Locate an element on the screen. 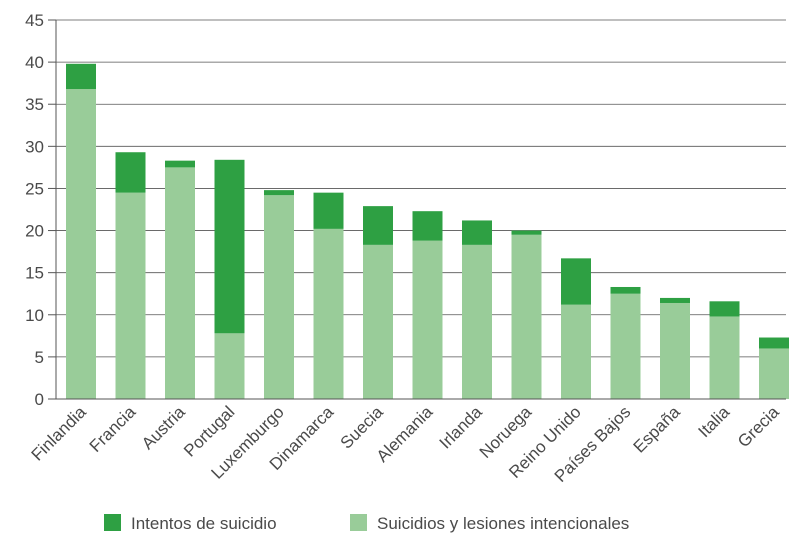  y-tick-label-10: 10 is located at coordinates (34, 315).